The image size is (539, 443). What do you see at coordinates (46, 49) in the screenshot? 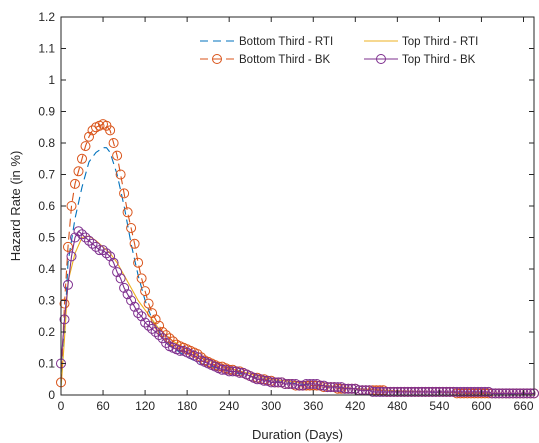
I see `y-tick-label: 1.1` at bounding box center [46, 49].